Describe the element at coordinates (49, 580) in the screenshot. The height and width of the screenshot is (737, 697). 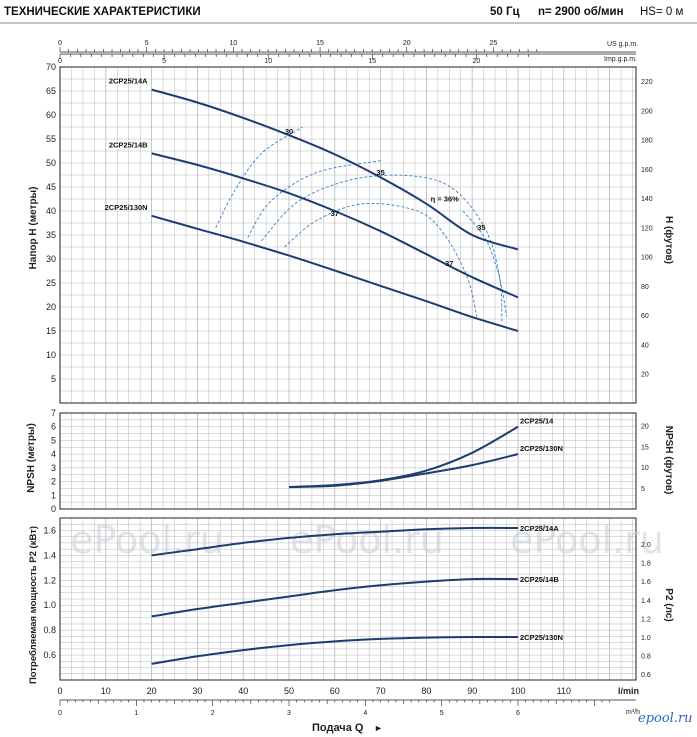
I see `p2-kw-tick-label: 1.2` at that location.